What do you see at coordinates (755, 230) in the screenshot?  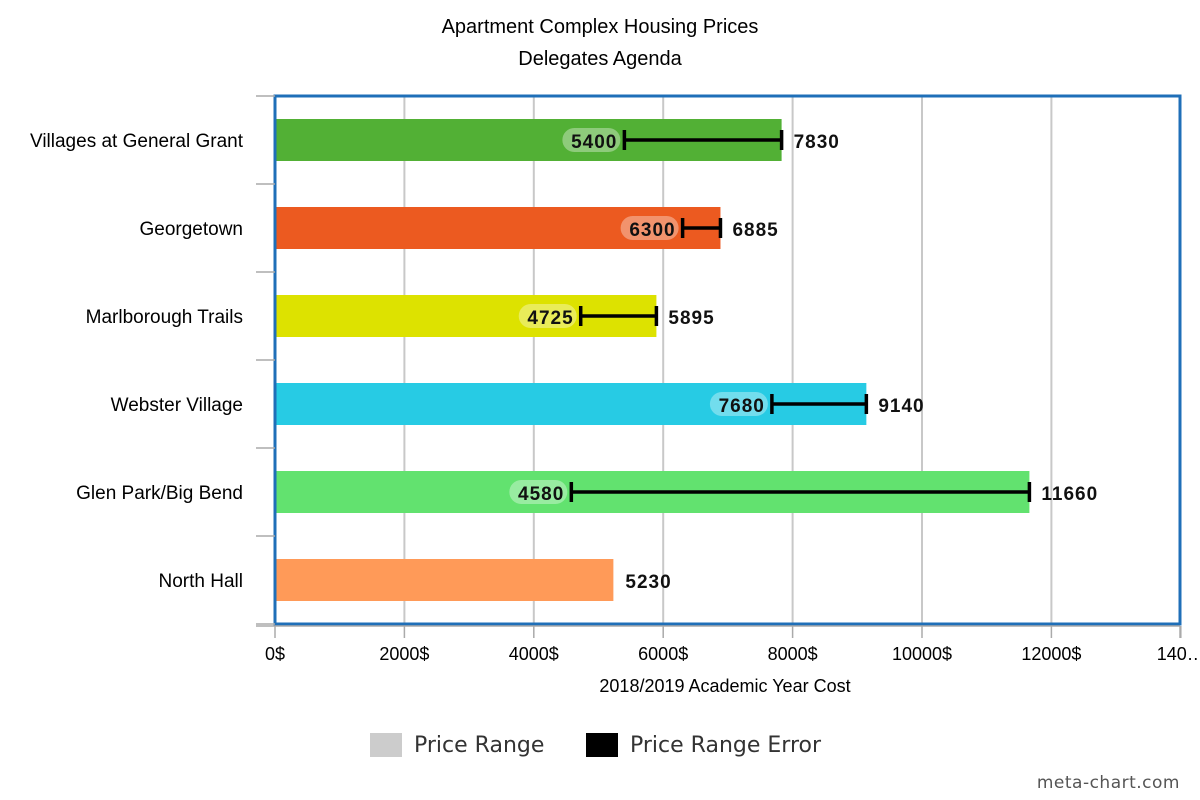 I see `bar-value-label: 6885` at bounding box center [755, 230].